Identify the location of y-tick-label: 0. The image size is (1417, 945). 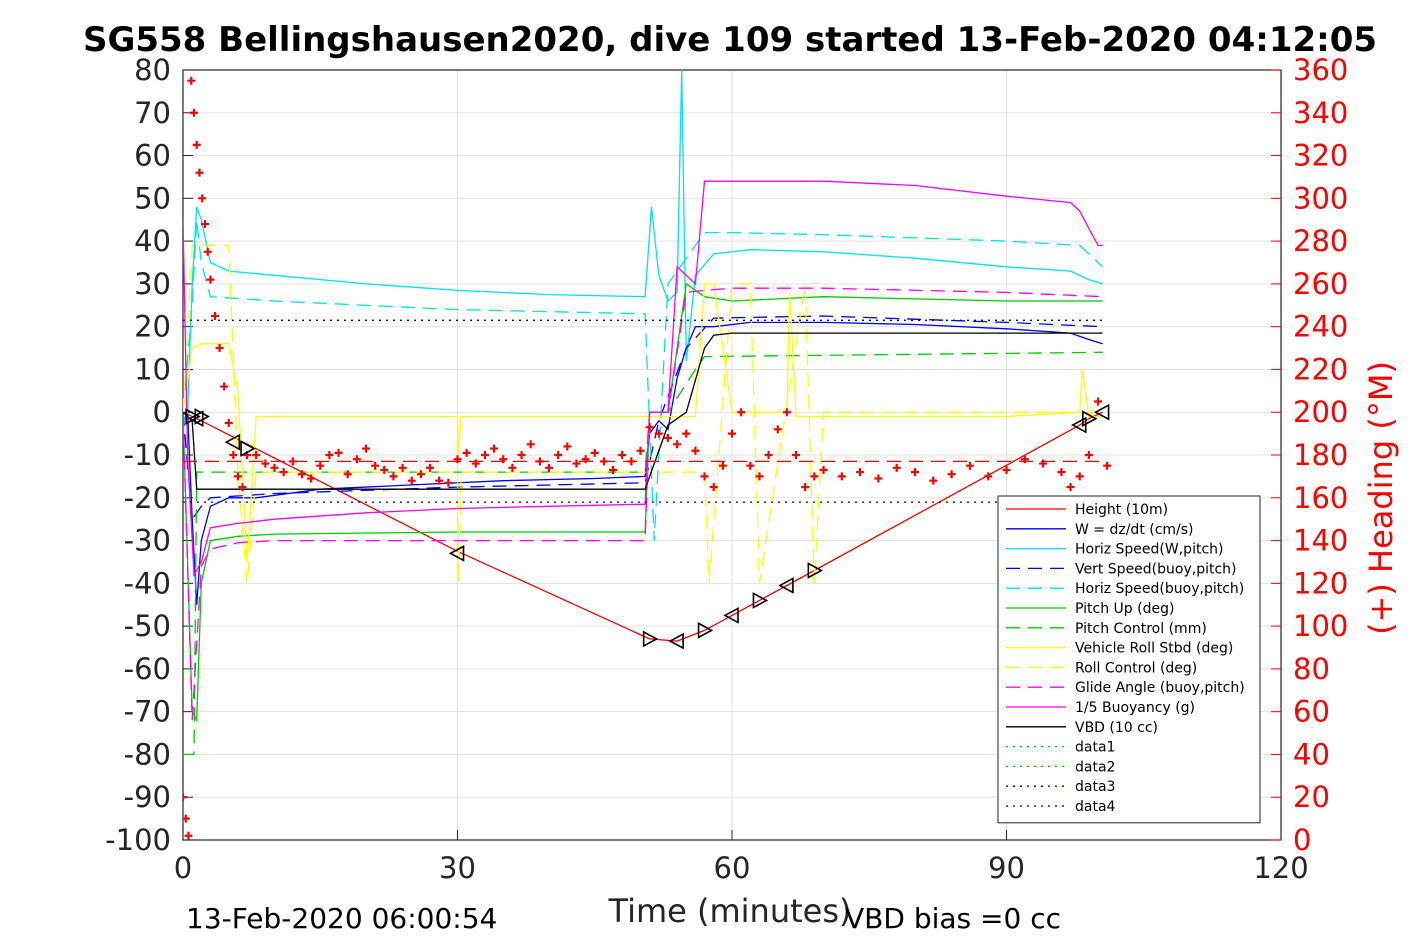
(162, 412).